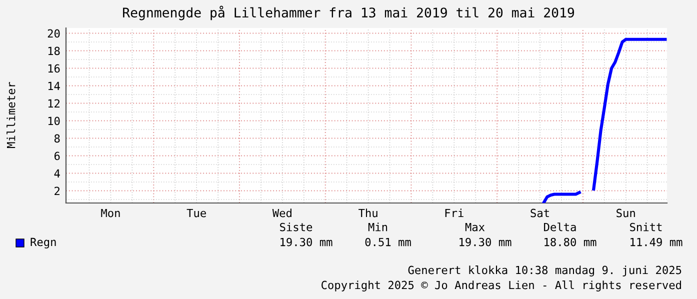 The width and height of the screenshot is (697, 299). I want to click on y-tick-label: 14, so click(54, 86).